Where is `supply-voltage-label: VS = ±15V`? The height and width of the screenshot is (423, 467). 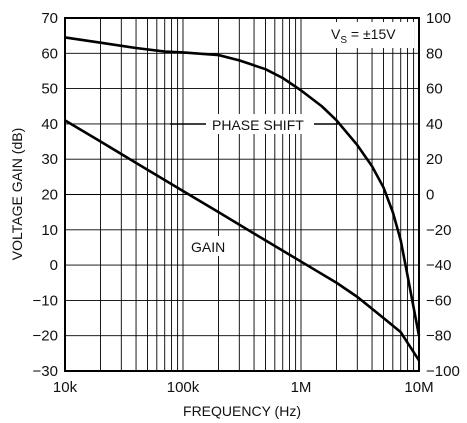 supply-voltage-label: VS = ±15V is located at coordinates (363, 36).